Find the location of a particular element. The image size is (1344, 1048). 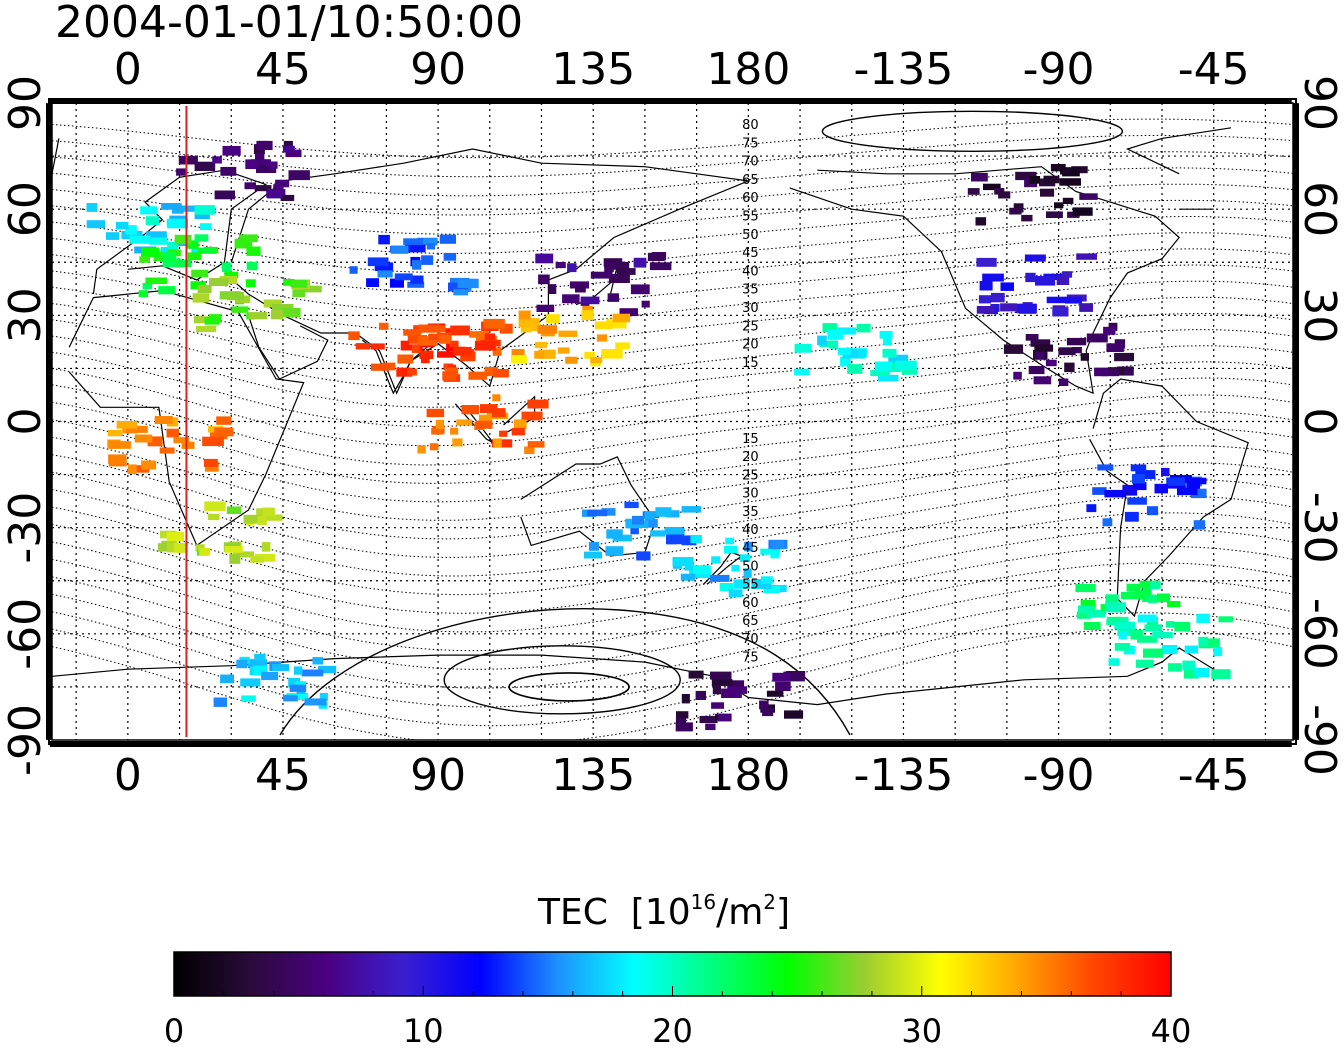

contour-label-south: 75 is located at coordinates (750, 657).